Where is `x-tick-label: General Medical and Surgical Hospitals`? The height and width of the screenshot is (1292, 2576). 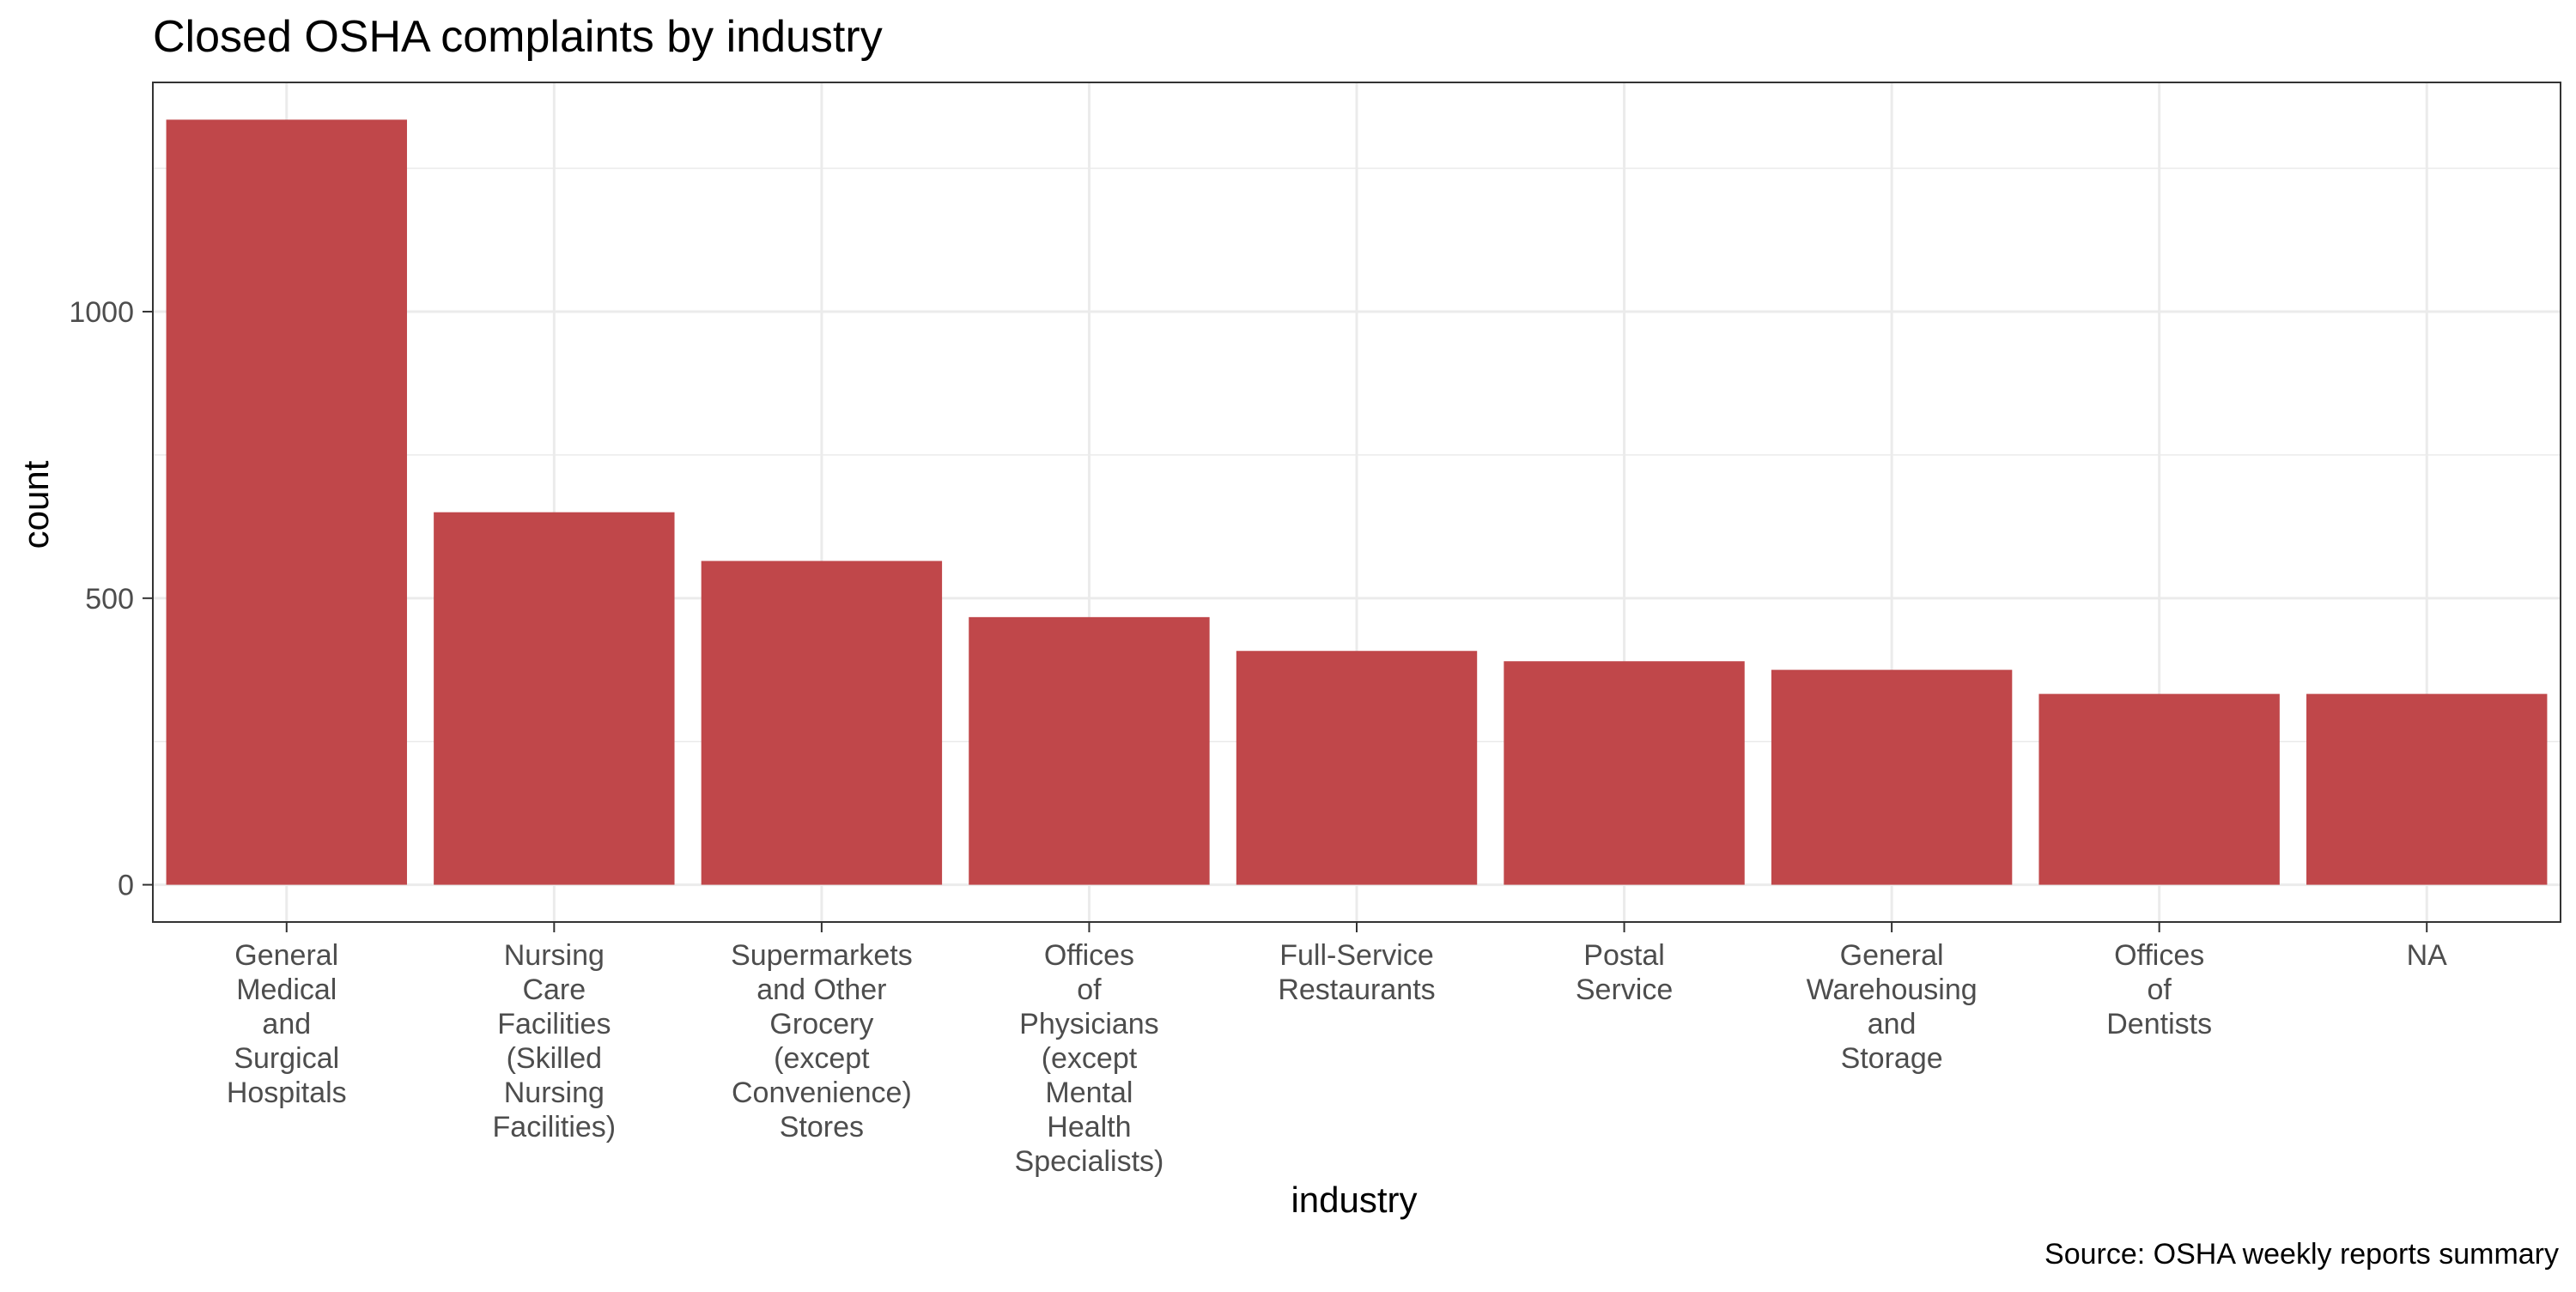 x-tick-label: General Medical and Surgical Hospitals is located at coordinates (287, 1024).